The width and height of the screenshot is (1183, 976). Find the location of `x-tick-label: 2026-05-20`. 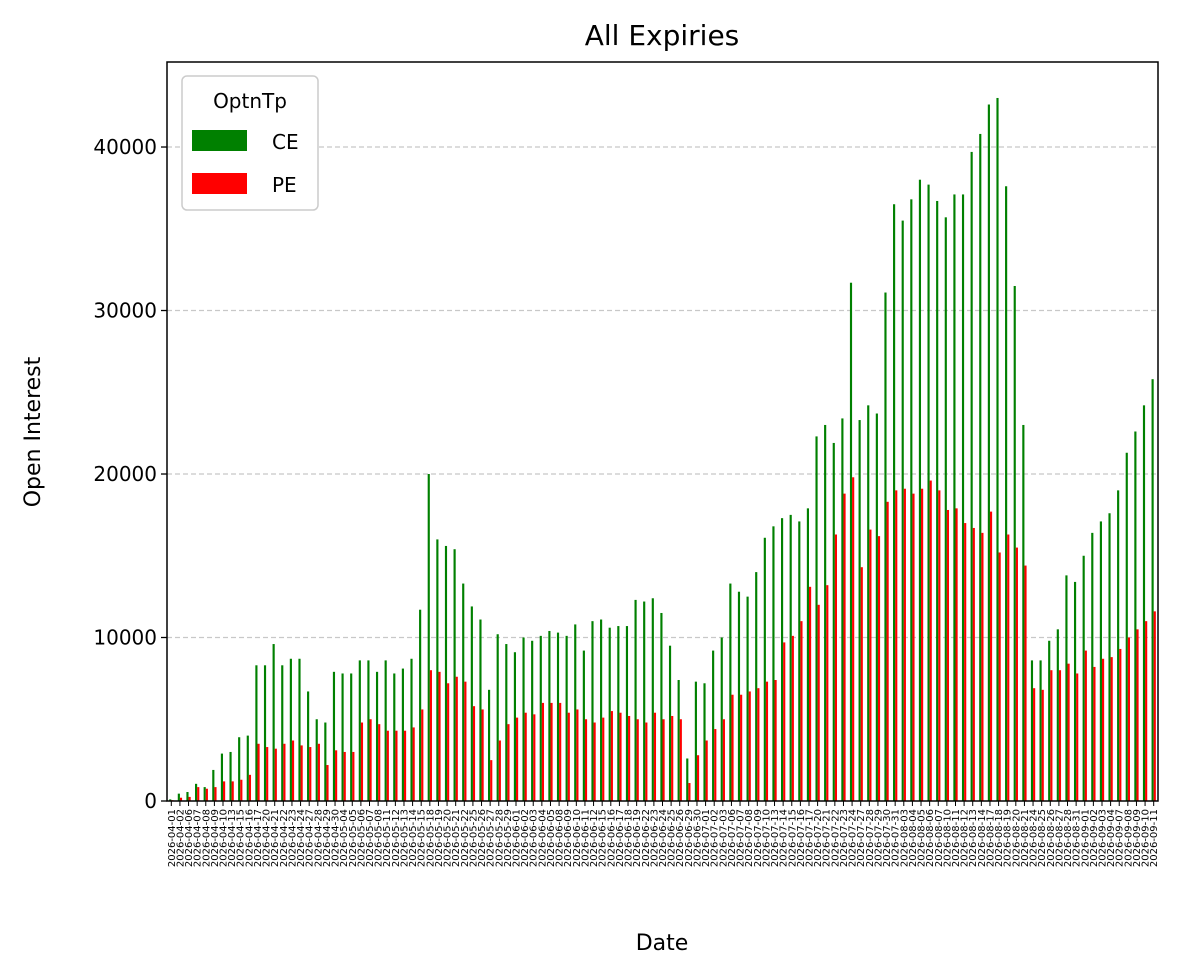

x-tick-label: 2026-05-20 is located at coordinates (448, 838).